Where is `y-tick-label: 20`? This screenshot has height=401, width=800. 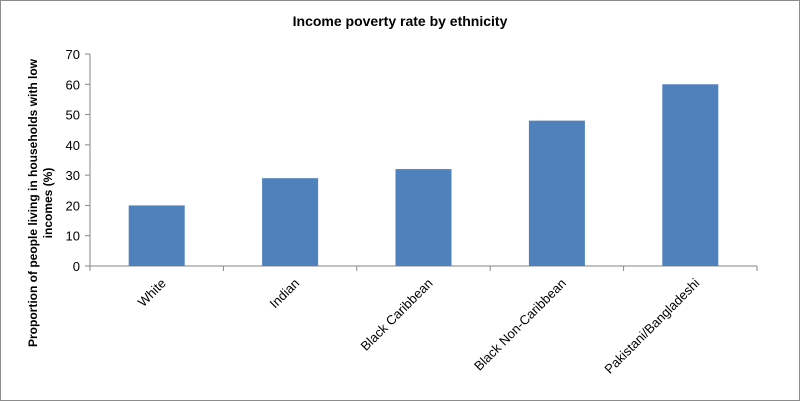
y-tick-label: 20 is located at coordinates (73, 205).